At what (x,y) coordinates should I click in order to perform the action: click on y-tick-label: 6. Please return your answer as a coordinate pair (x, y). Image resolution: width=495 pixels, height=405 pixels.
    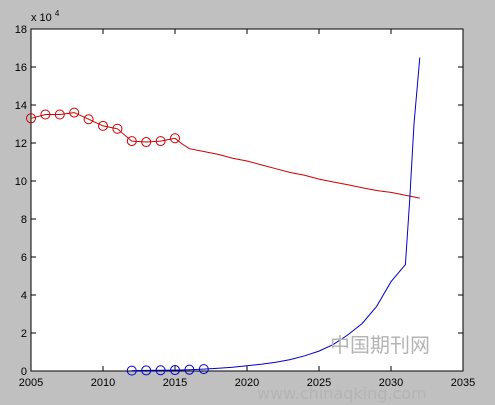
    Looking at the image, I should click on (24, 258).